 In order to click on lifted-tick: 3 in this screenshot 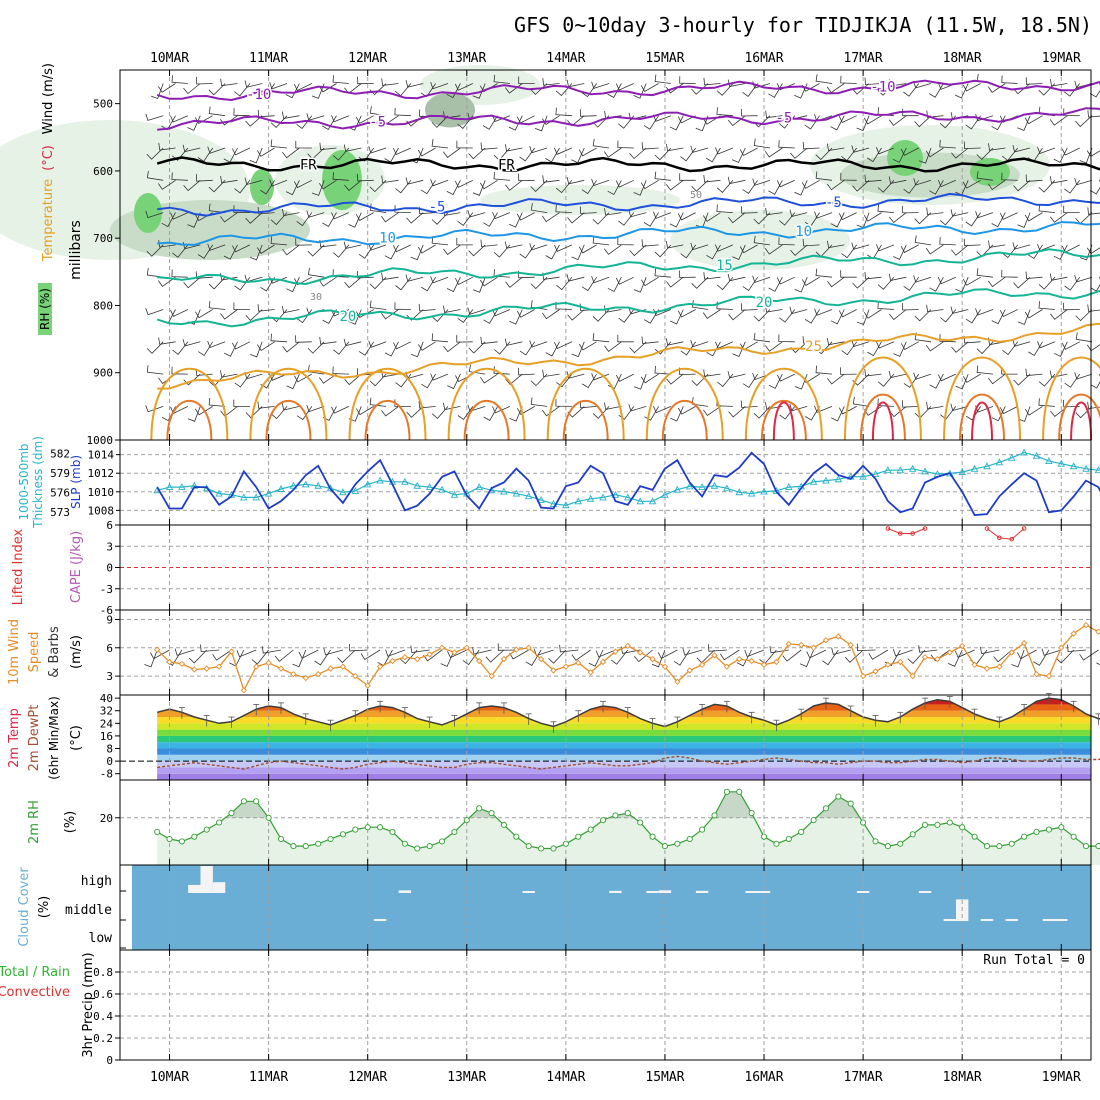, I will do `click(109, 546)`.